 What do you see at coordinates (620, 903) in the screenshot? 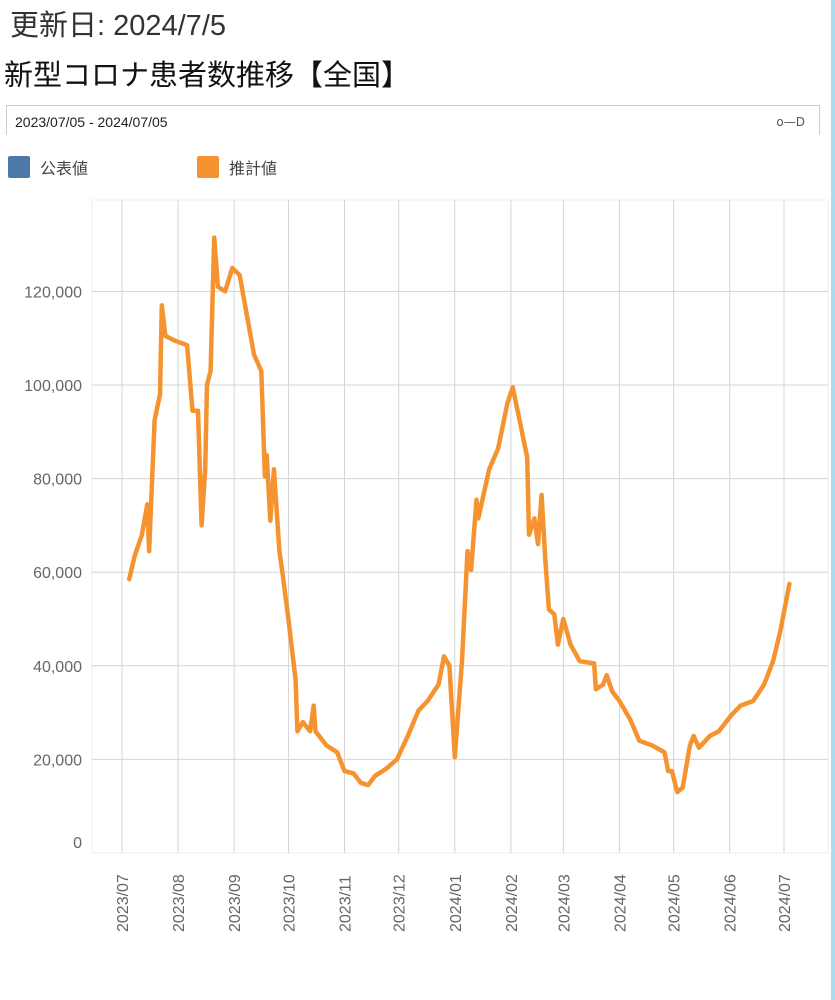
I see `x-tick-label: 2024/04` at bounding box center [620, 903].